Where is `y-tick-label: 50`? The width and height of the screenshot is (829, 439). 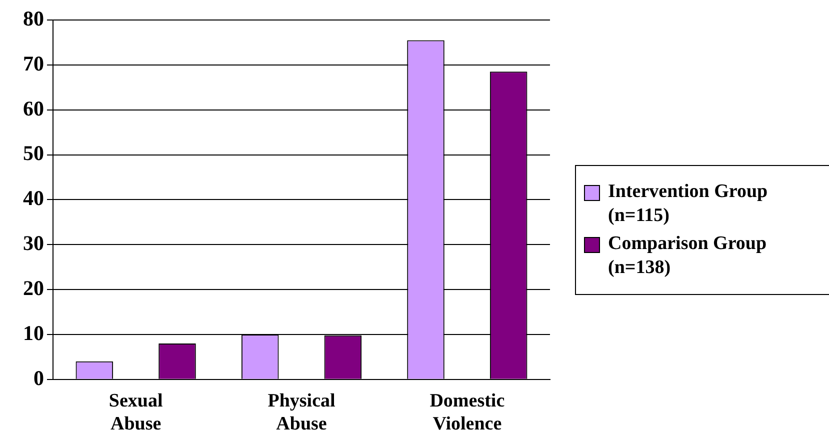
y-tick-label: 50 is located at coordinates (33, 153).